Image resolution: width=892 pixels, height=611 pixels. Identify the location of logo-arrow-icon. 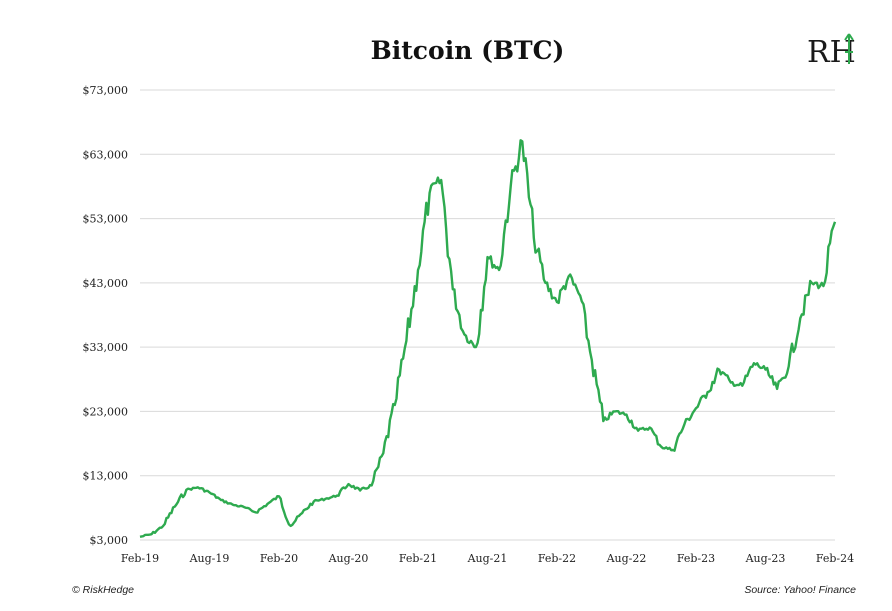
(849, 48).